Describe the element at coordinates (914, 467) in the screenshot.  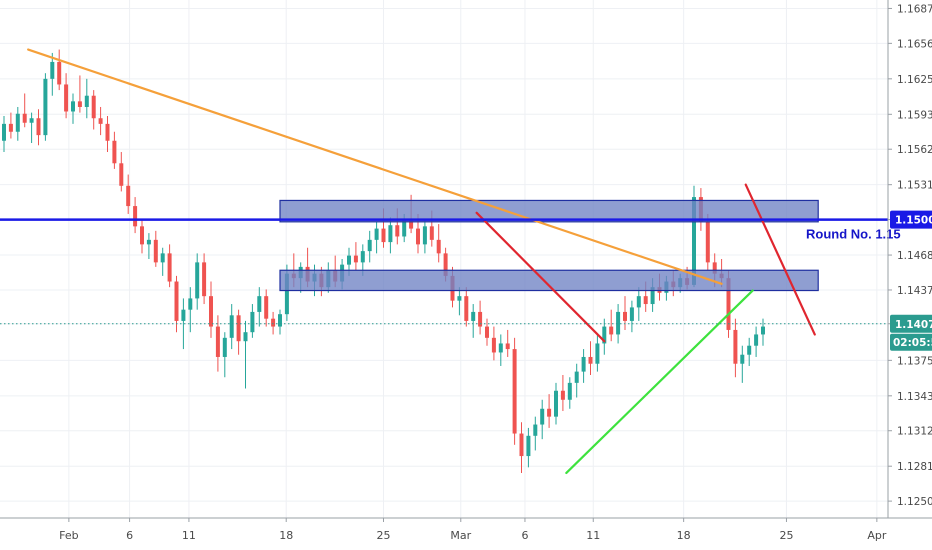
I see `y-tick-label: 1.12810` at that location.